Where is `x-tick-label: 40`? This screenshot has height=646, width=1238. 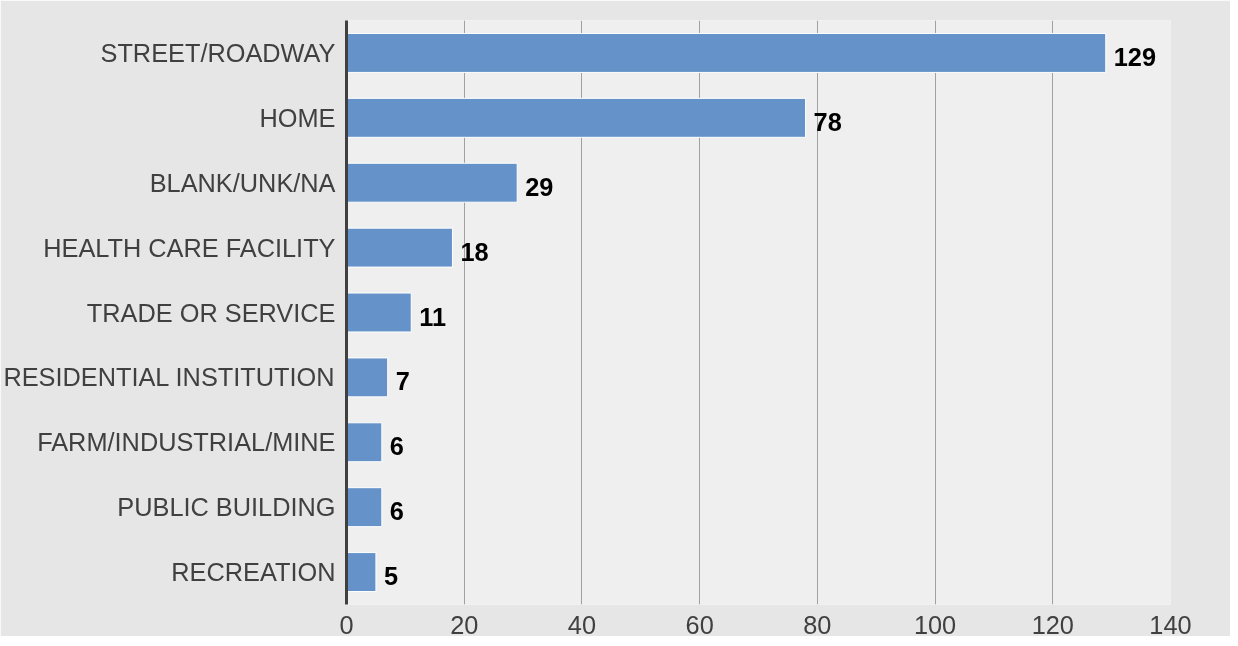 x-tick-label: 40 is located at coordinates (582, 624).